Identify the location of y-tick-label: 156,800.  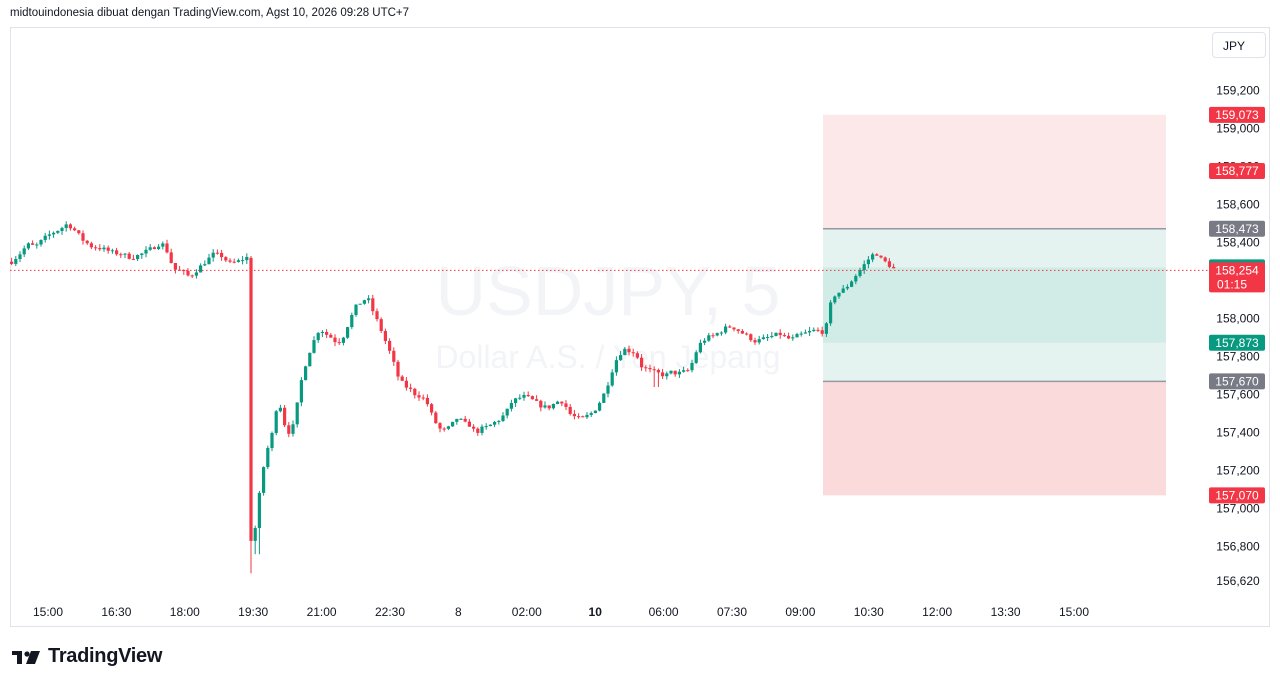
(1238, 547).